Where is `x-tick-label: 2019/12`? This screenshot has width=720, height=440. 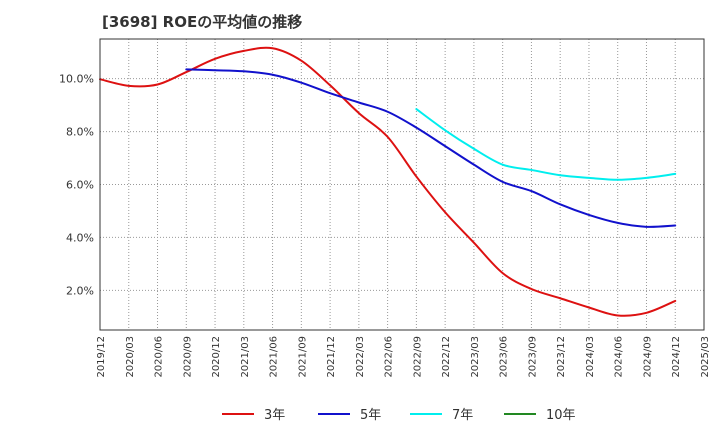
x-tick-label: 2019/12 is located at coordinates (101, 357).